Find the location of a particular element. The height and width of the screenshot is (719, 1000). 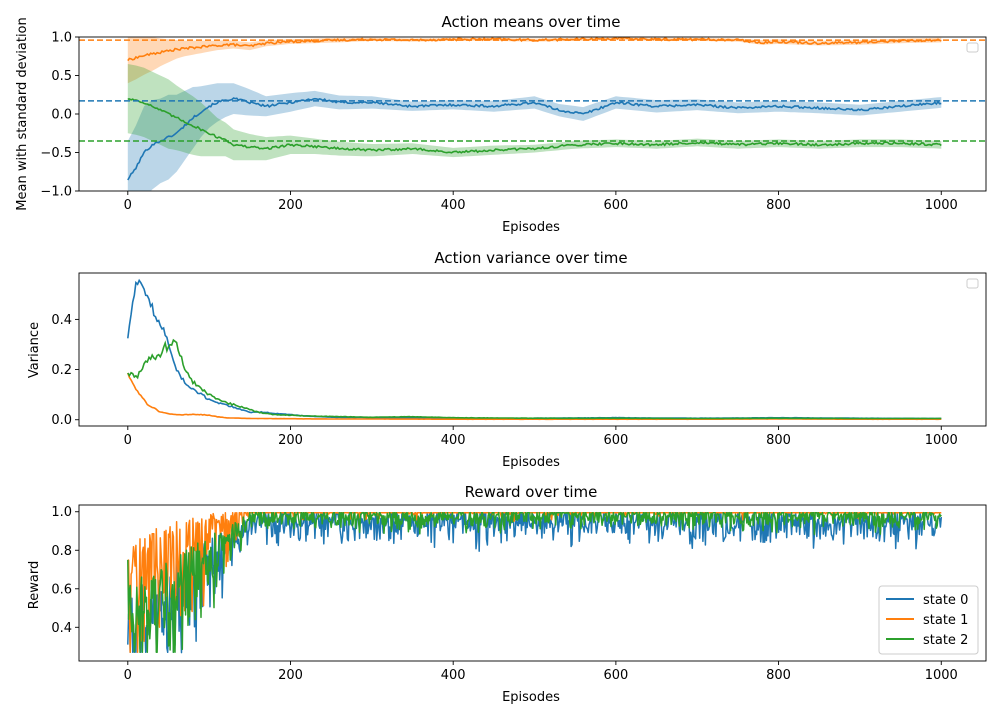

y-tick-label: 0.8 is located at coordinates (61, 551).